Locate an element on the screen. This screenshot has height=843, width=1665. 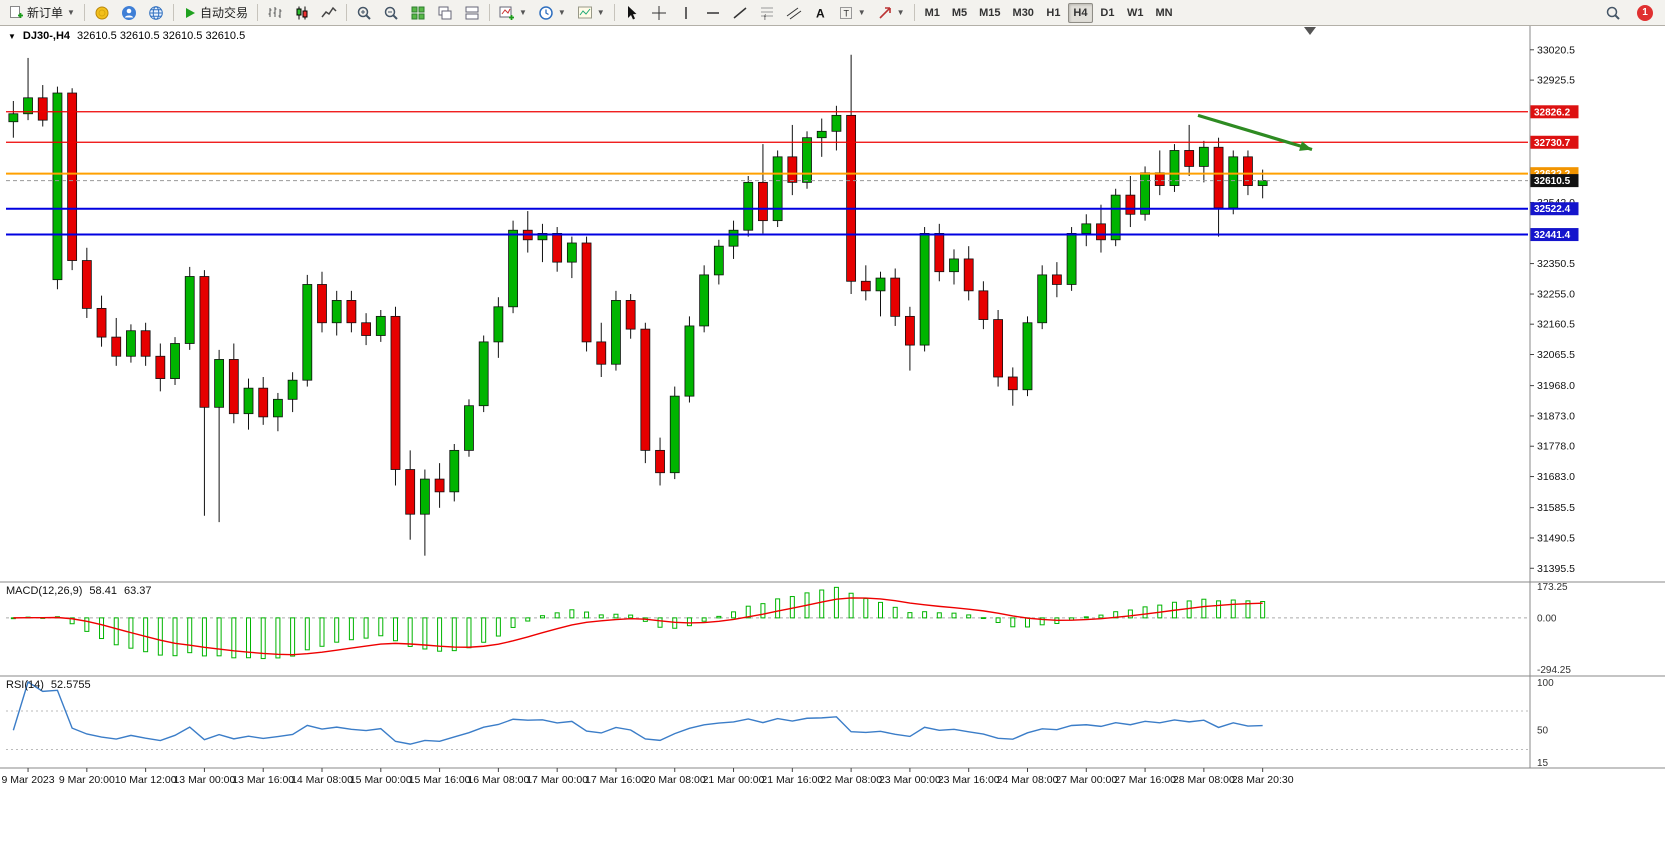
text-button: A is located at coordinates (820, 12).